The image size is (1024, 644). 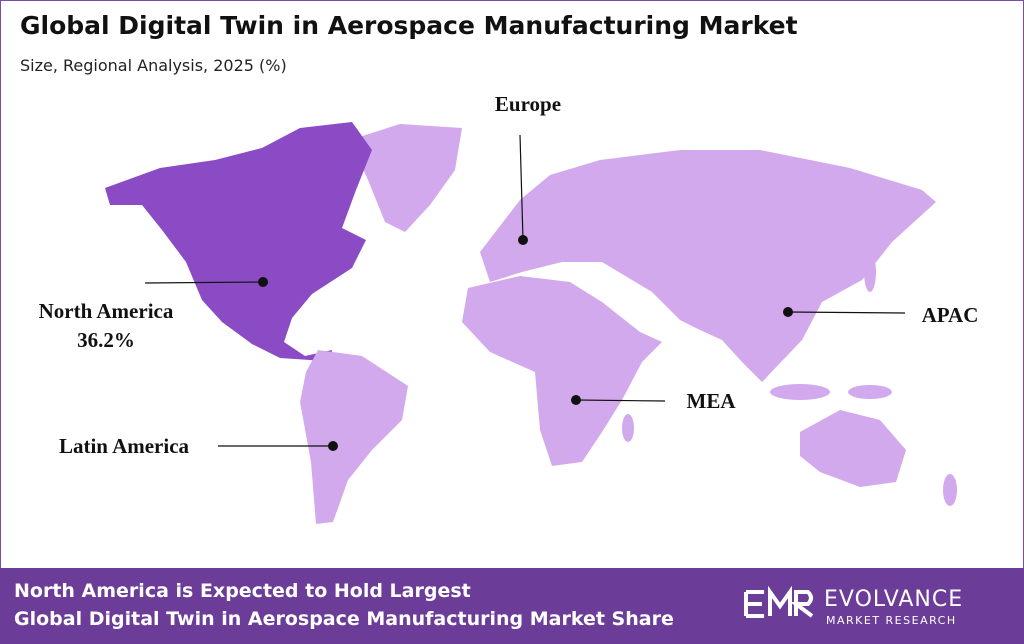 What do you see at coordinates (950, 490) in the screenshot?
I see `new-zealand` at bounding box center [950, 490].